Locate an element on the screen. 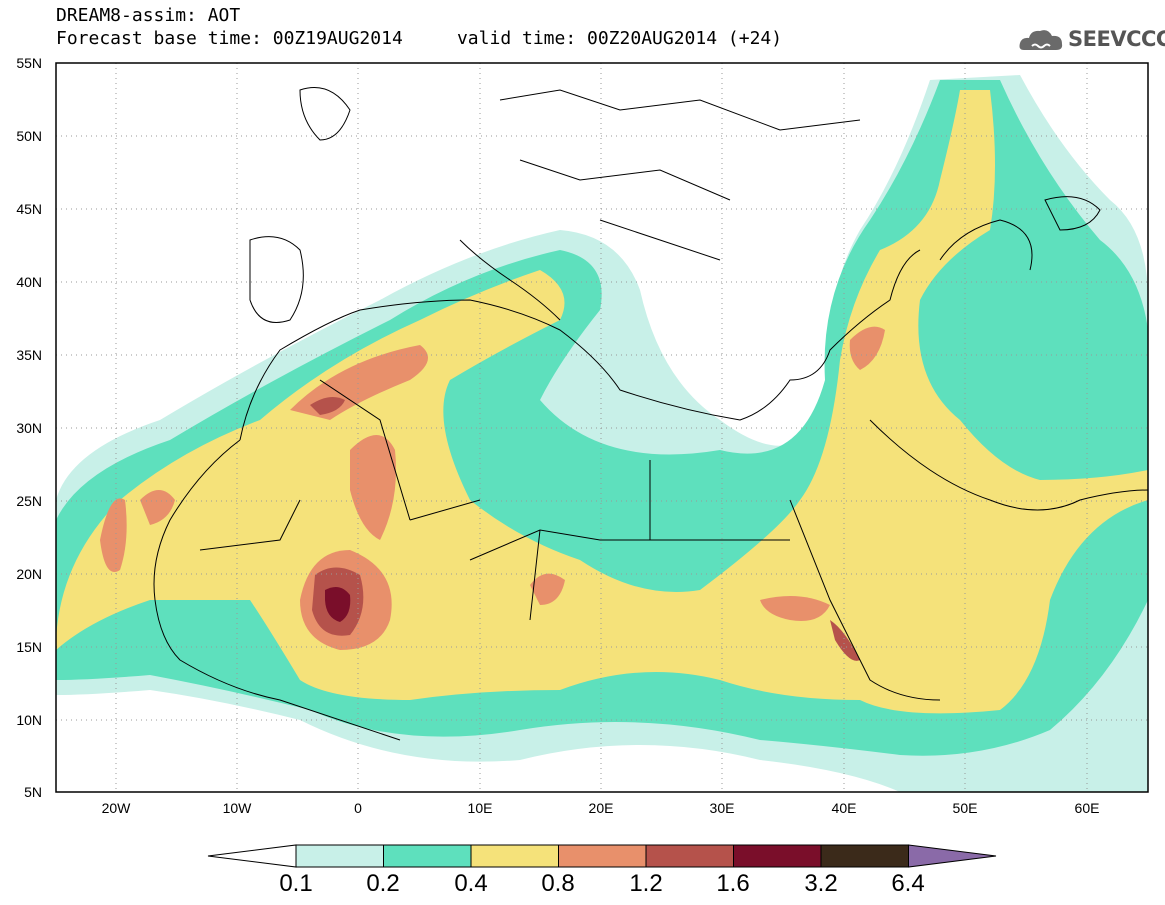 The width and height of the screenshot is (1165, 905). colorbar-label: 0.1 is located at coordinates (296, 883).